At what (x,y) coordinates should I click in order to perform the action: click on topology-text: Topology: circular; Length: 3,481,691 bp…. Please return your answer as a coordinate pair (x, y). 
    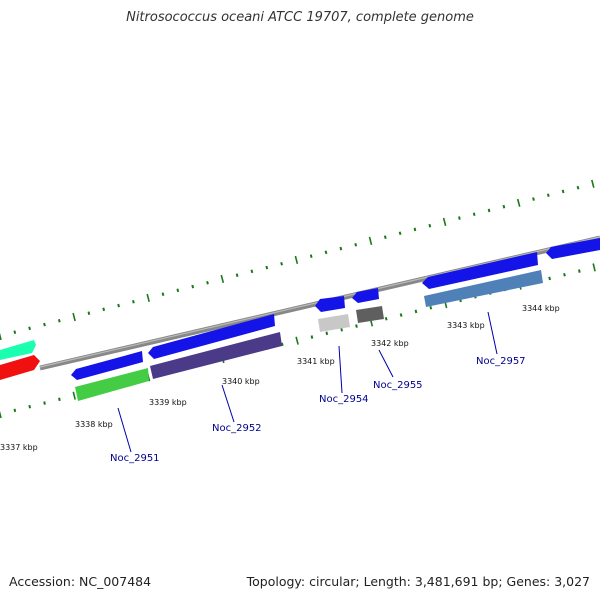
    Looking at the image, I should click on (418, 581).